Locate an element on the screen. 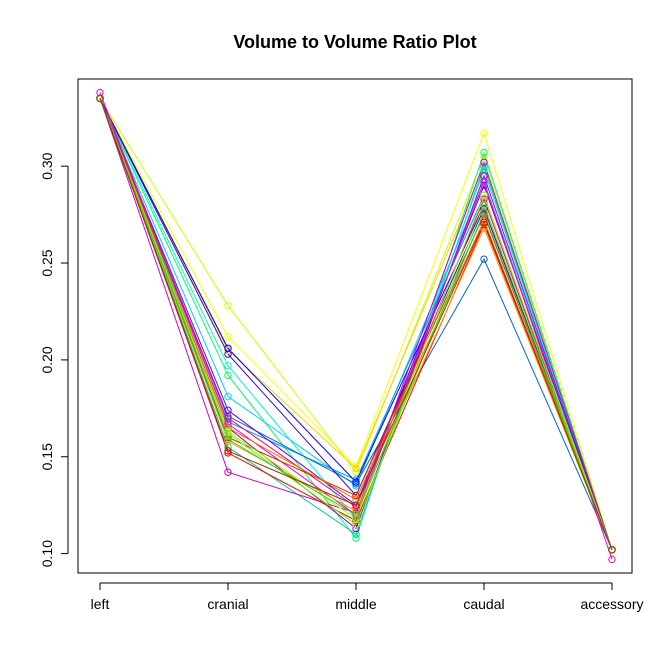 The image size is (672, 672). x-tick-label: cranial is located at coordinates (227, 604).